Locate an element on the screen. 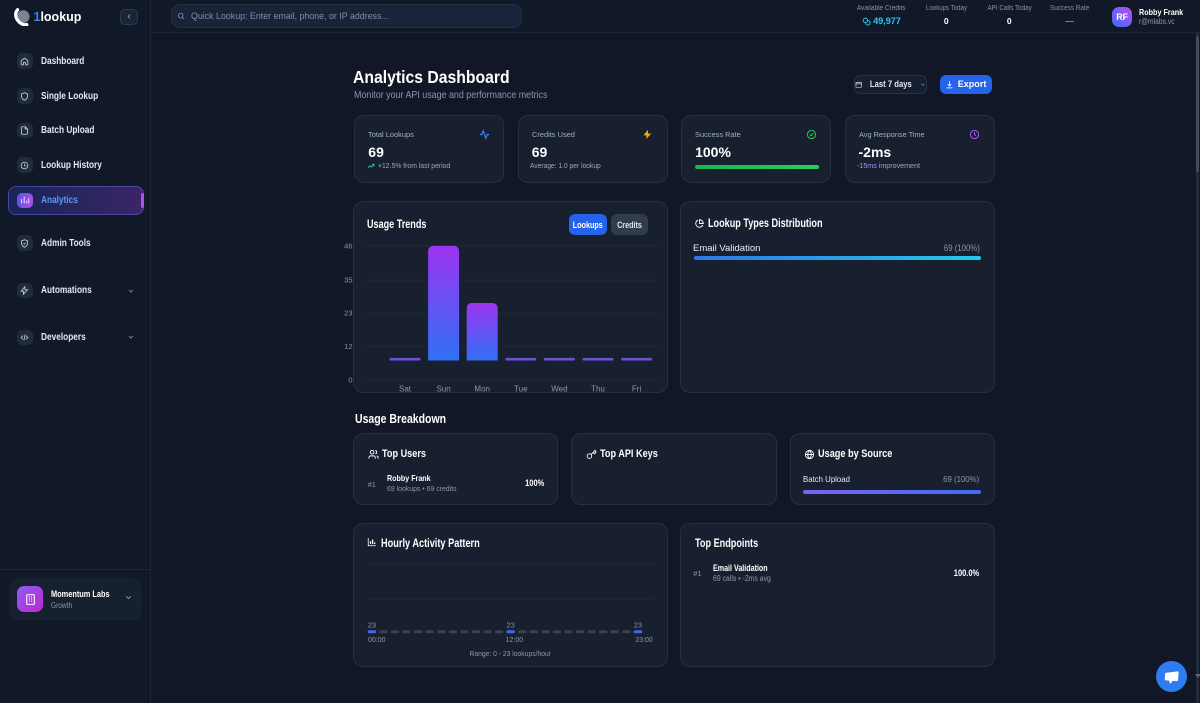 The height and width of the screenshot is (703, 1200). svg-text: Tue is located at coordinates (521, 389).